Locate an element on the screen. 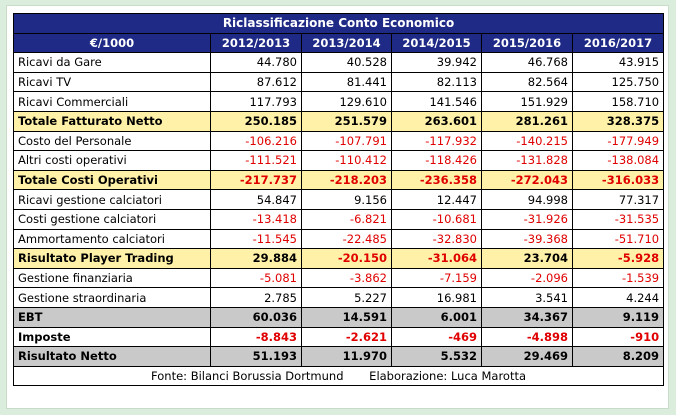  row-label: Ricavi da Gare is located at coordinates (112, 62).